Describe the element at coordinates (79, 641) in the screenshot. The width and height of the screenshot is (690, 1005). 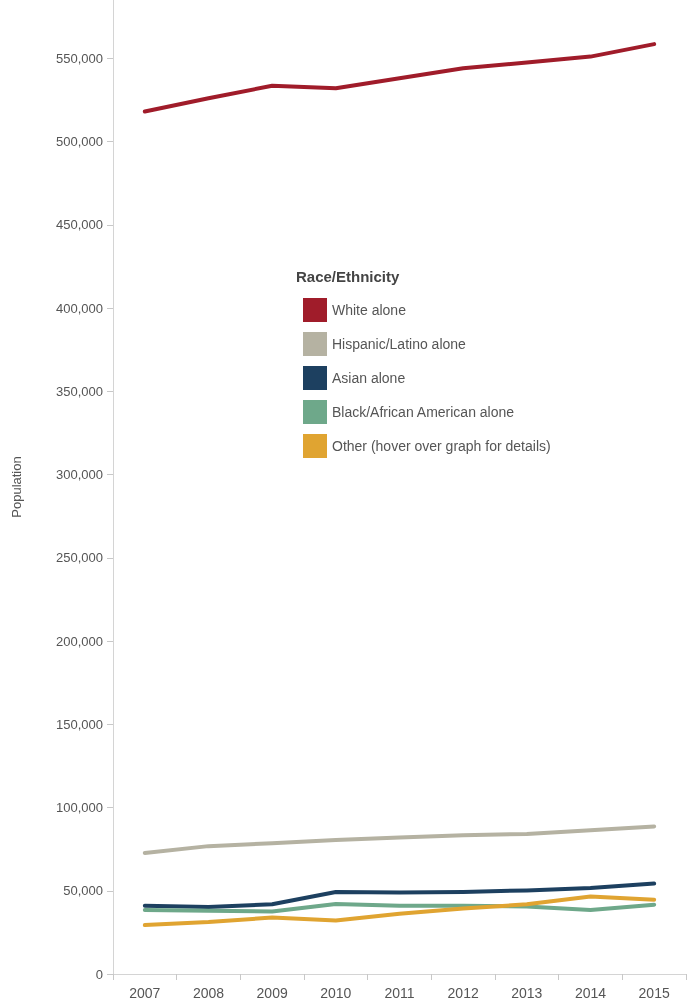
I see `y-tick-label: 200,000` at that location.